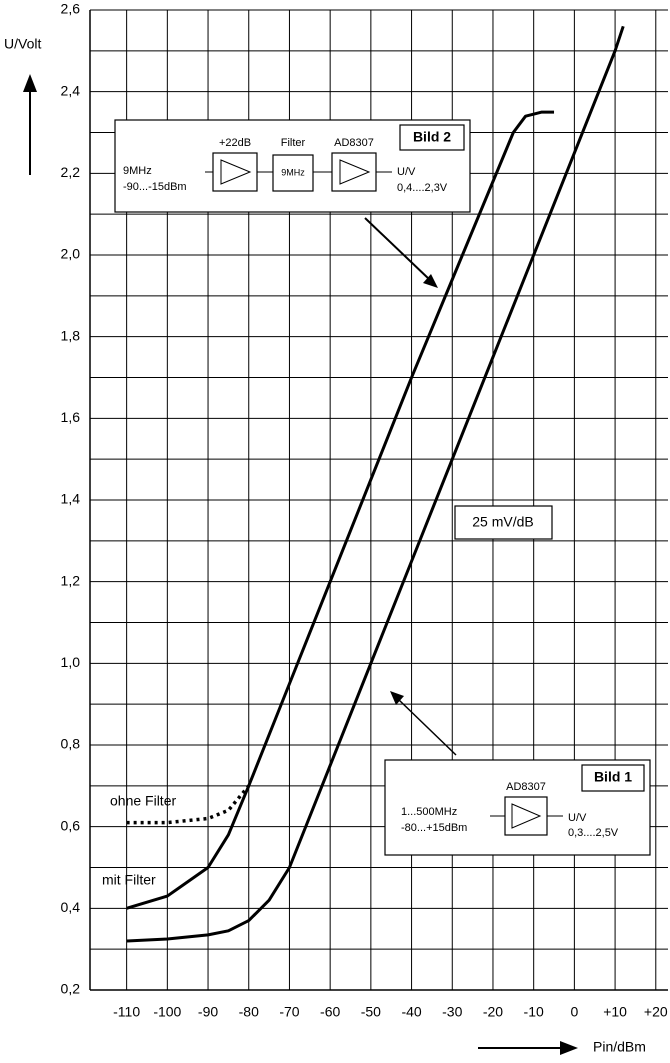 Image resolution: width=670 pixels, height=1063 pixels. Describe the element at coordinates (593, 833) in the screenshot. I see `inset-output: 0,3....2,5V` at that location.